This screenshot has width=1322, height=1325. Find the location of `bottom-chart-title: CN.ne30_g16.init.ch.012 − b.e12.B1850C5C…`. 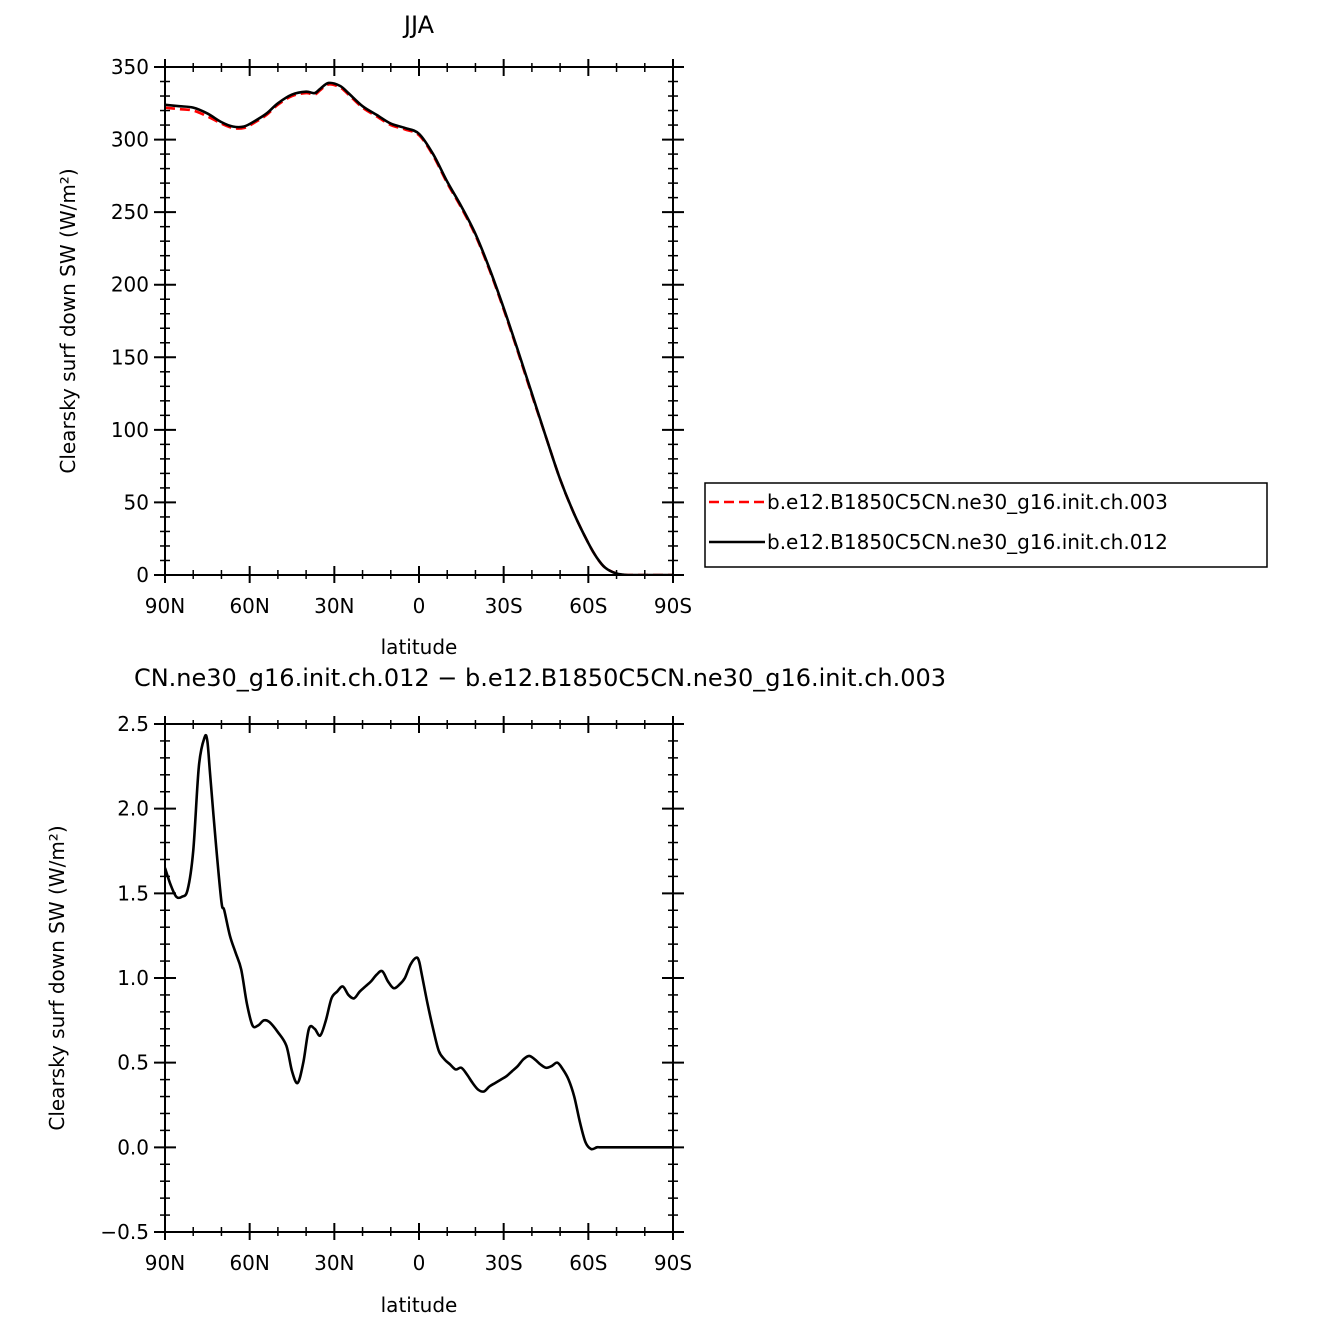

bottom-chart-title: CN.ne30_g16.init.ch.012 − b.e12.B1850C5C… is located at coordinates (540, 678).